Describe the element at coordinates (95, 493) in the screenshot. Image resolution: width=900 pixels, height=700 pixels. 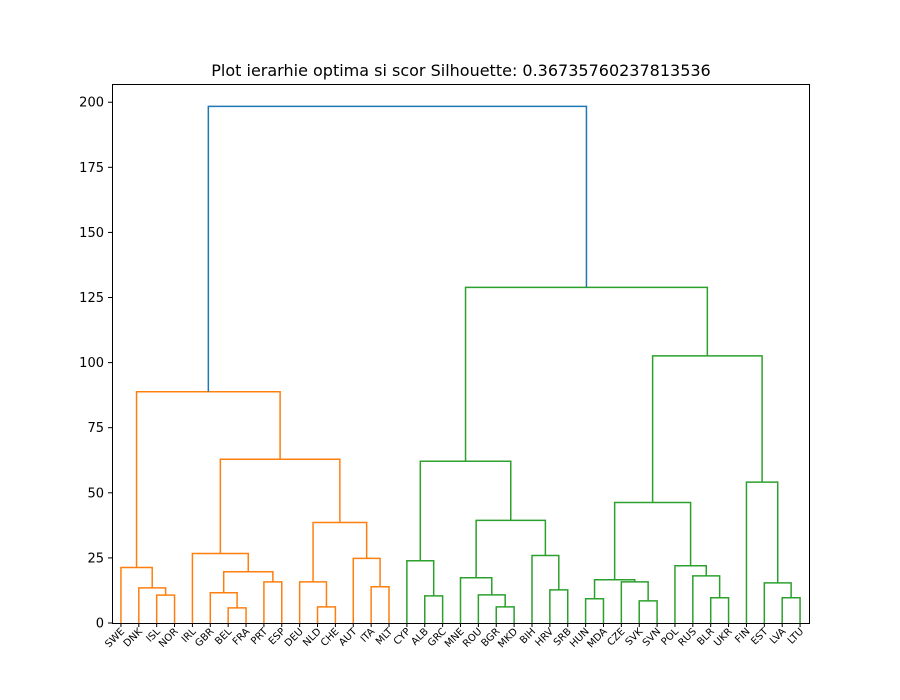
I see `y-tick-label: 50` at that location.